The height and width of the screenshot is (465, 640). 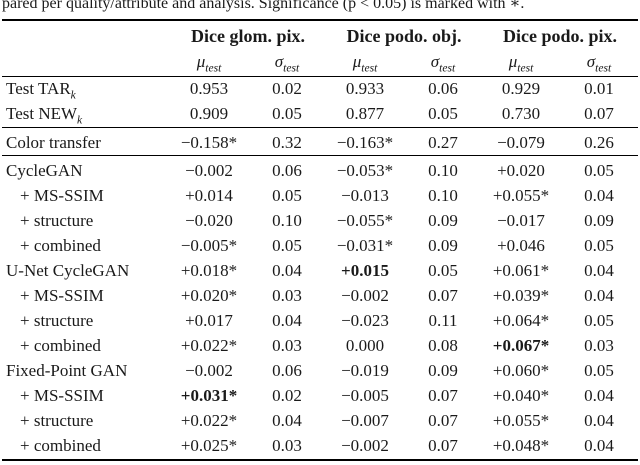 I want to click on value-cell: 0.08, so click(x=443, y=345).